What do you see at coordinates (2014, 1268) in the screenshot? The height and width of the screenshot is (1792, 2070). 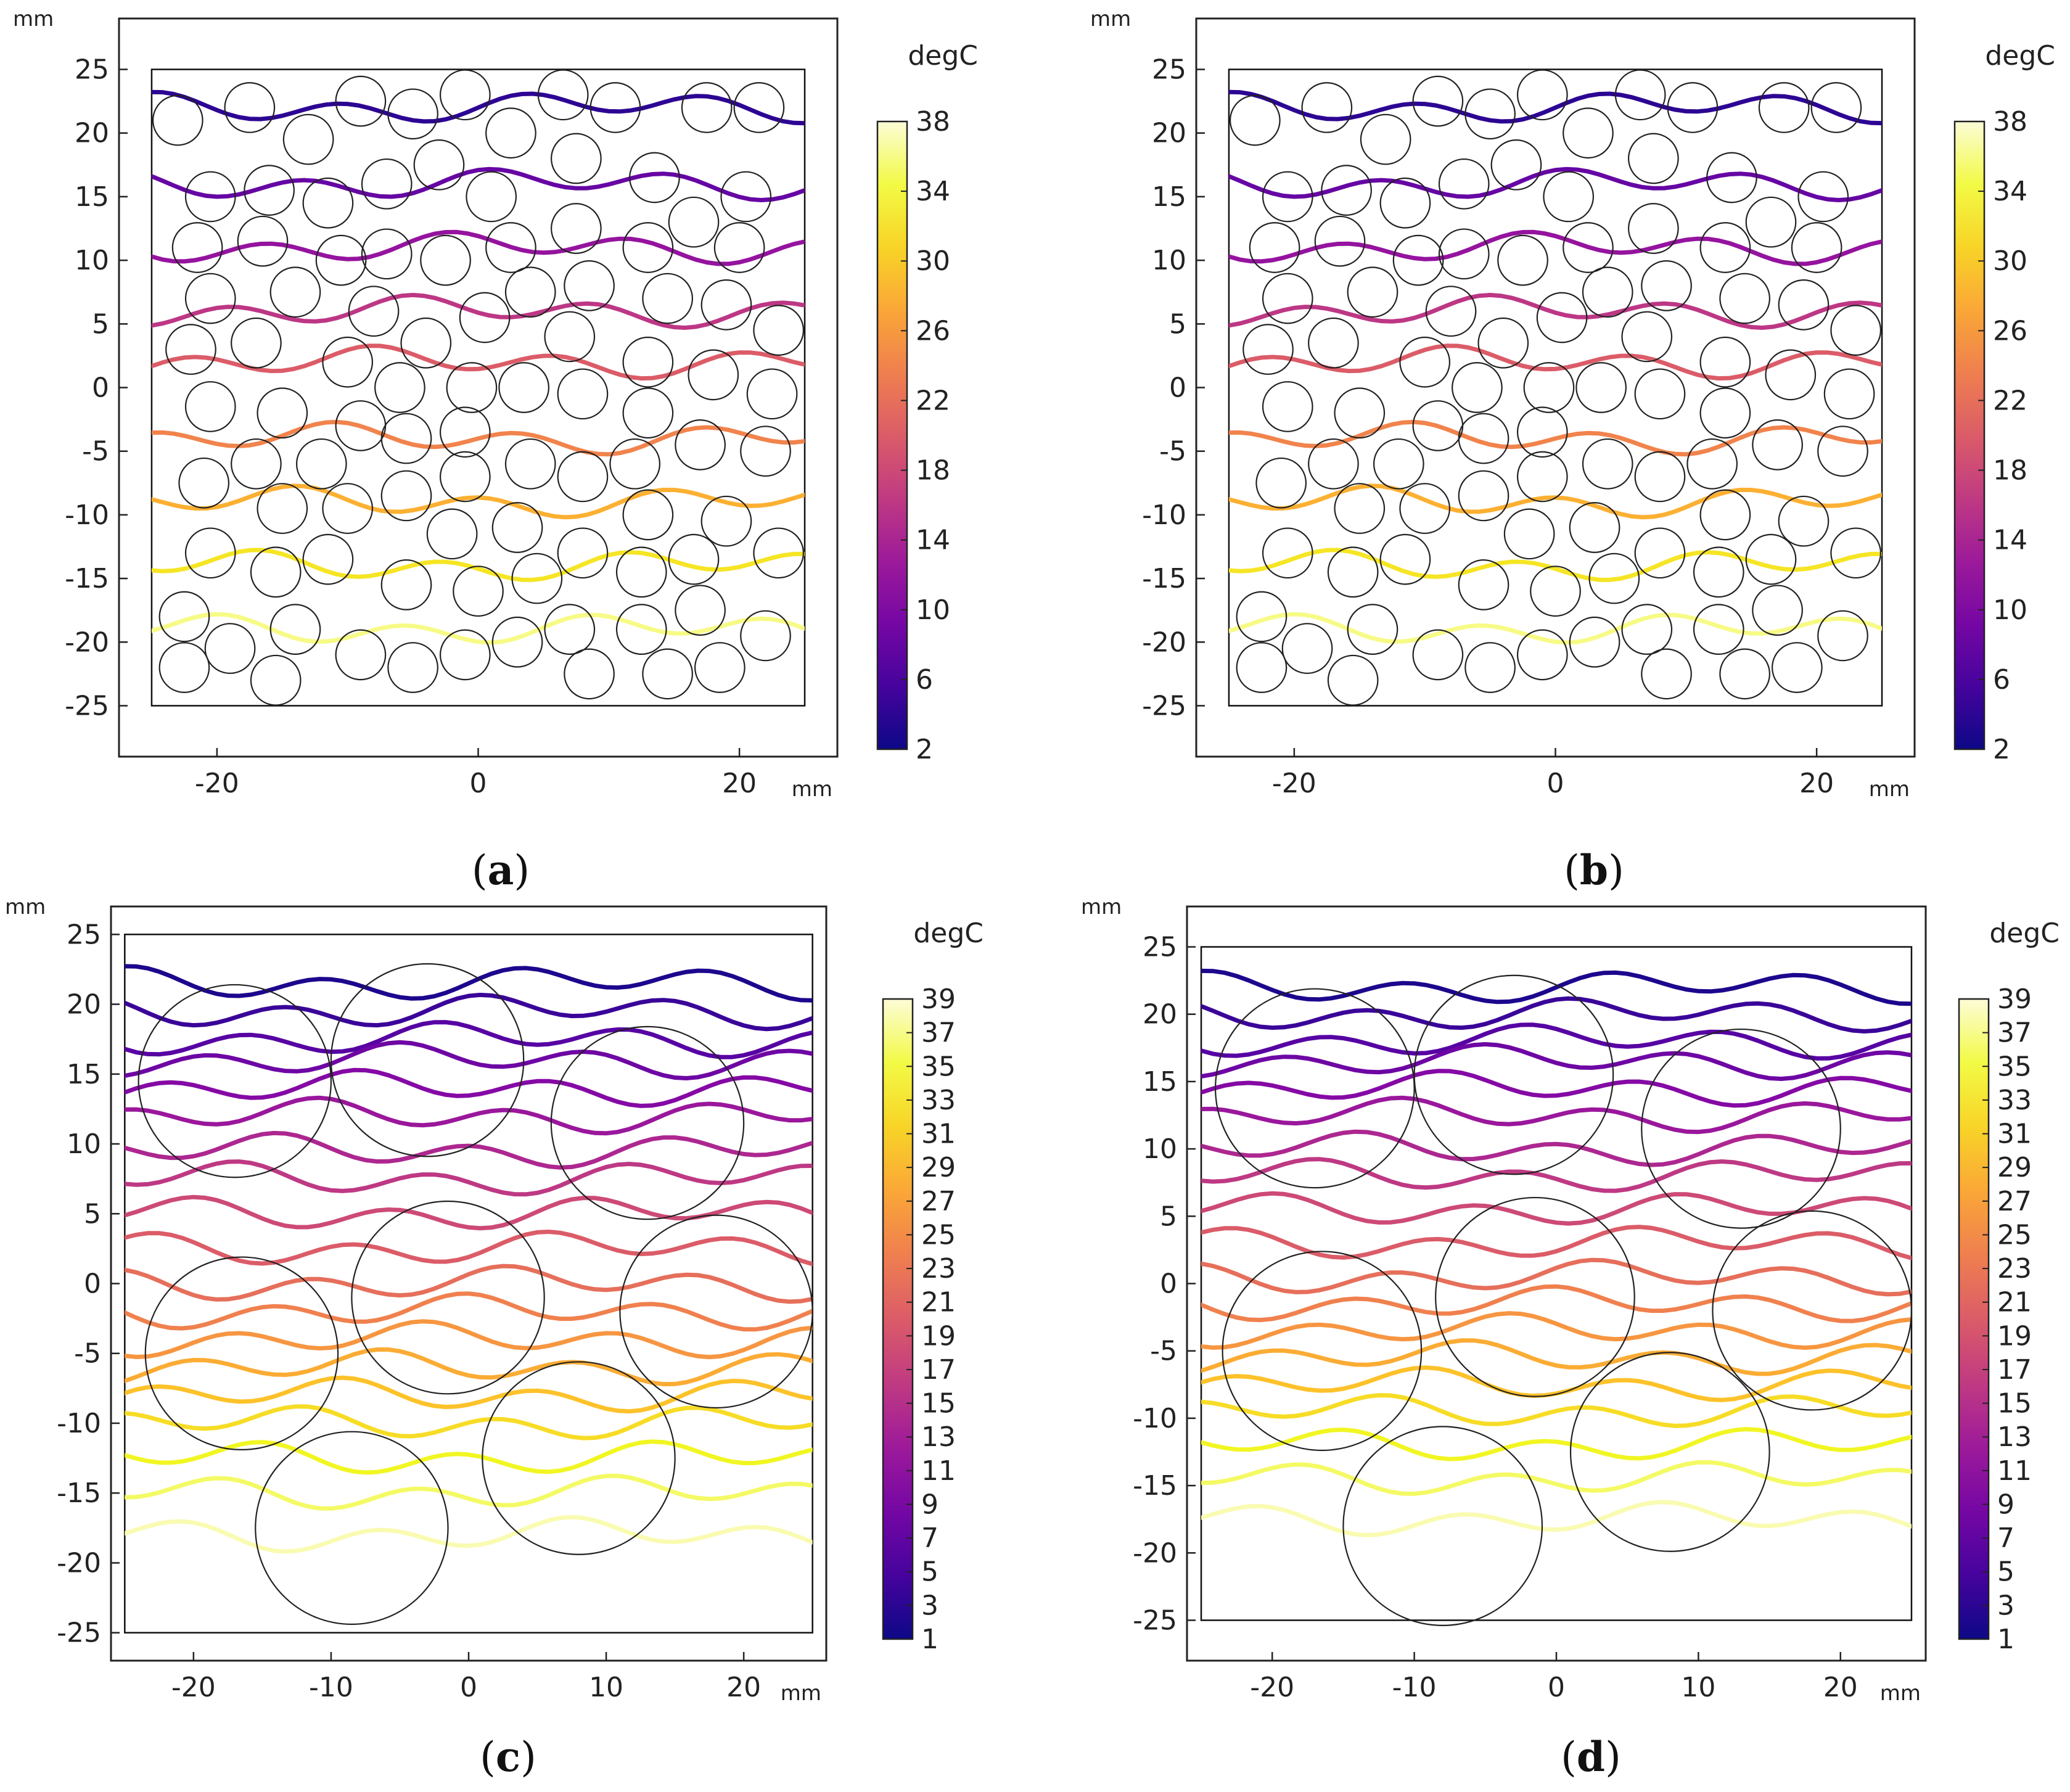 I see `colorbar-tick-label: 23` at bounding box center [2014, 1268].